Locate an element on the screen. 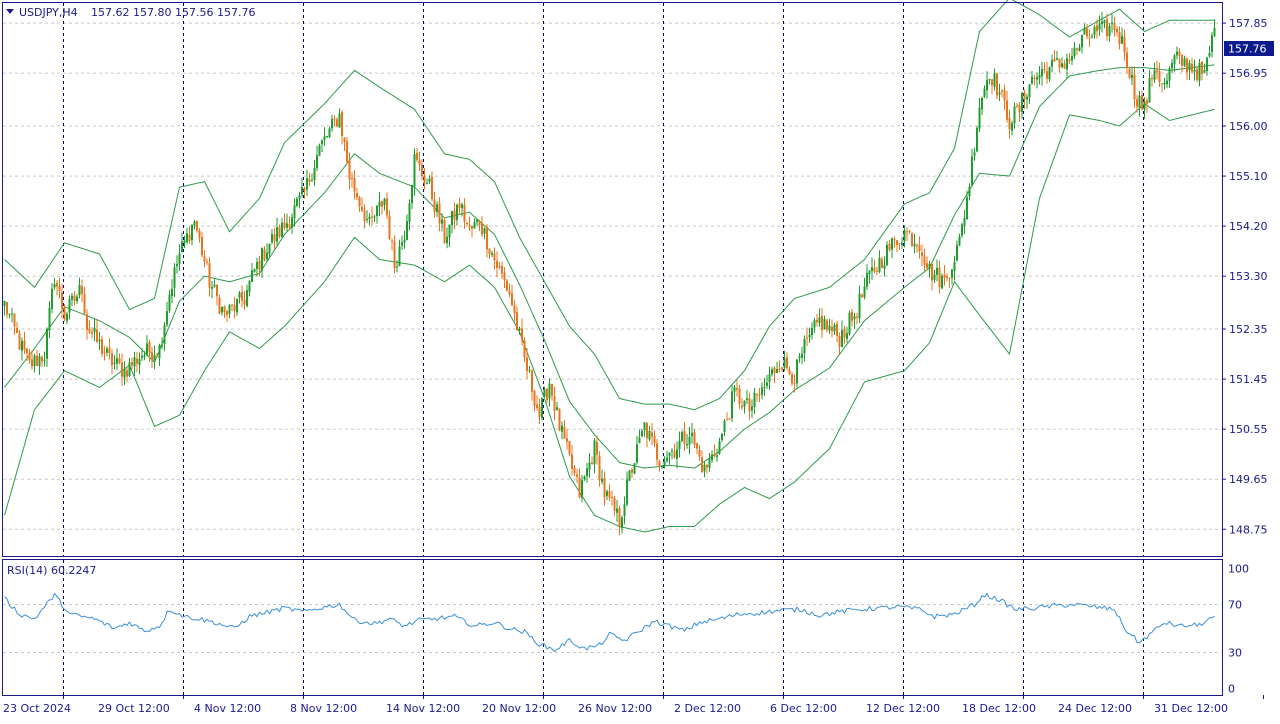 Image resolution: width=1280 pixels, height=724 pixels. time-tick-label: 26 Nov 12:00 is located at coordinates (615, 708).